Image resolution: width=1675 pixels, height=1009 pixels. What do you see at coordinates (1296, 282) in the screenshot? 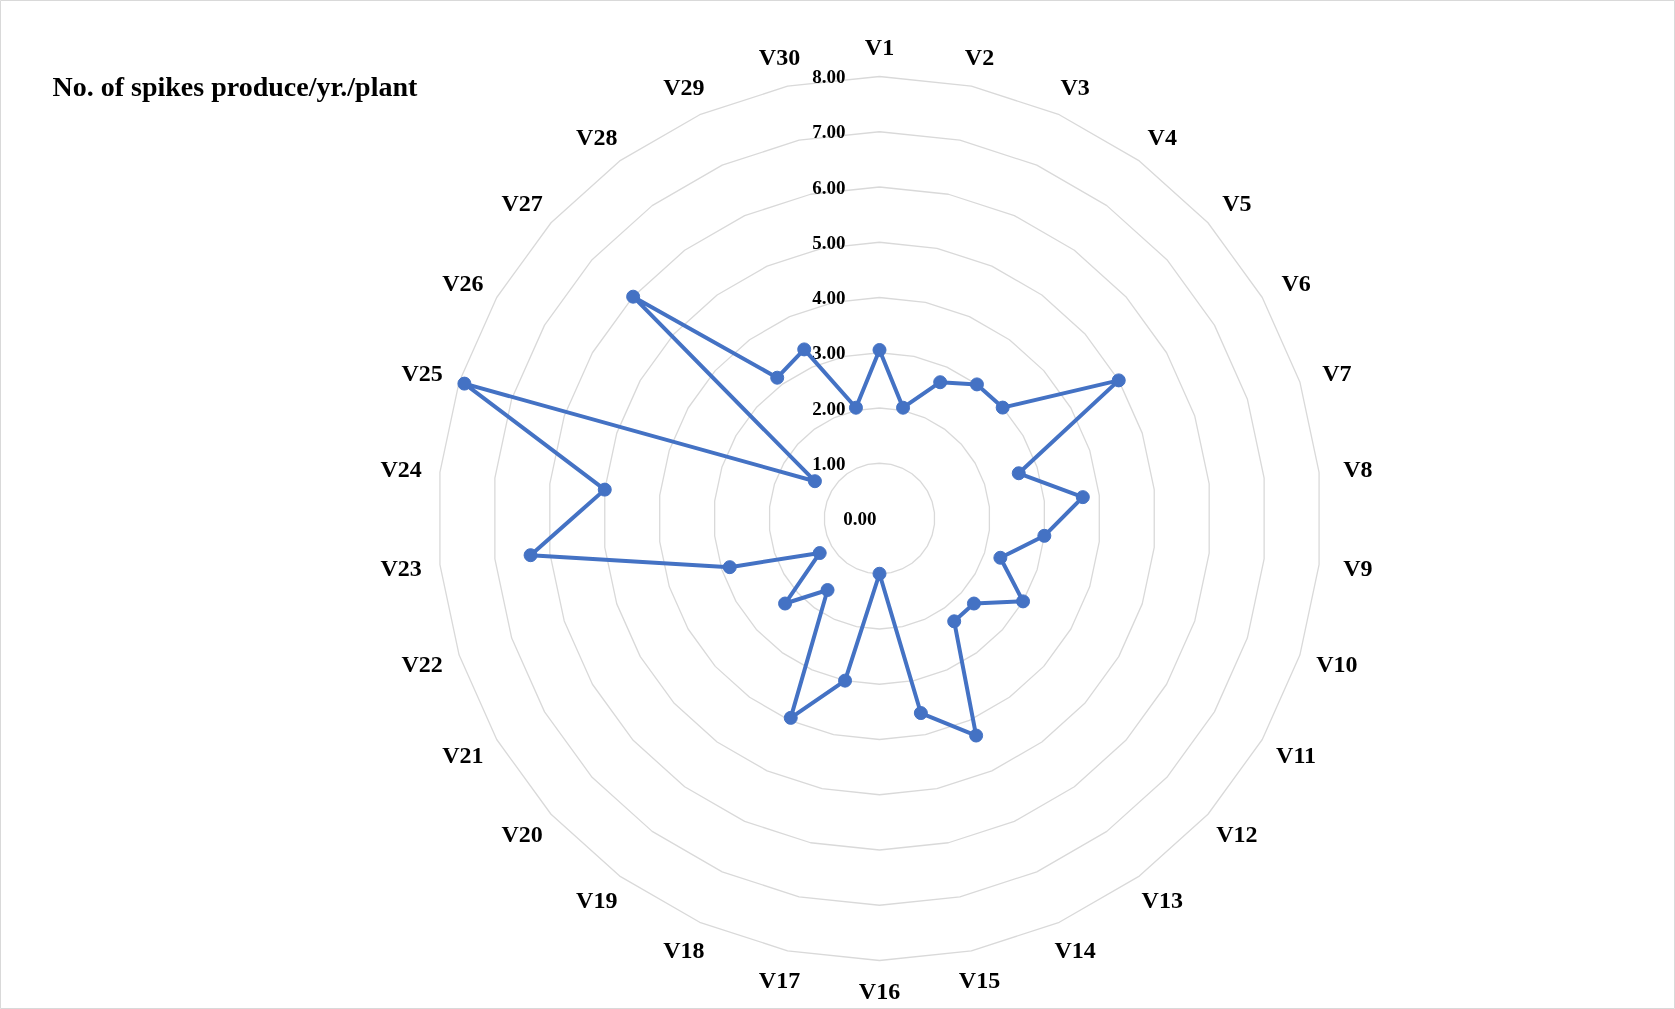
I see `spoke-label: V6` at bounding box center [1296, 282].